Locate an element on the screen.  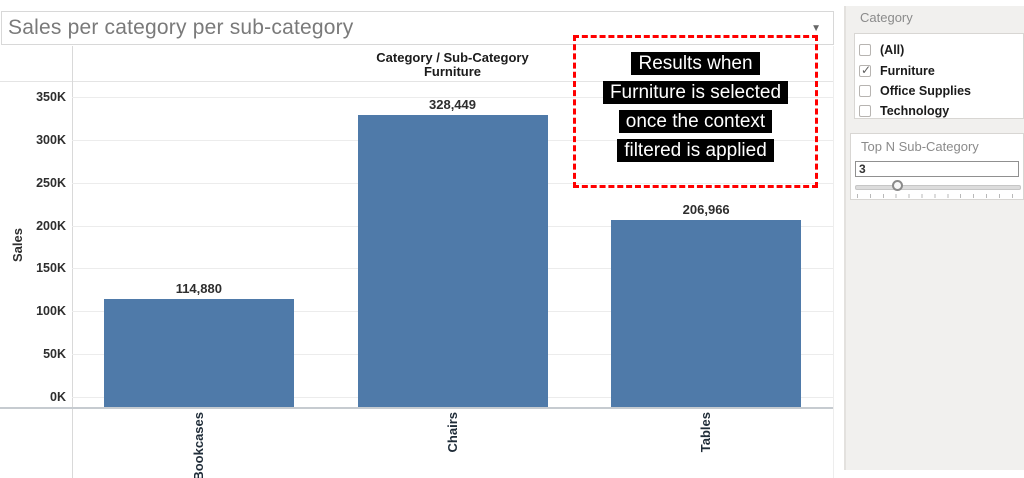
category-filter-label: Furniture is located at coordinates (907, 70).